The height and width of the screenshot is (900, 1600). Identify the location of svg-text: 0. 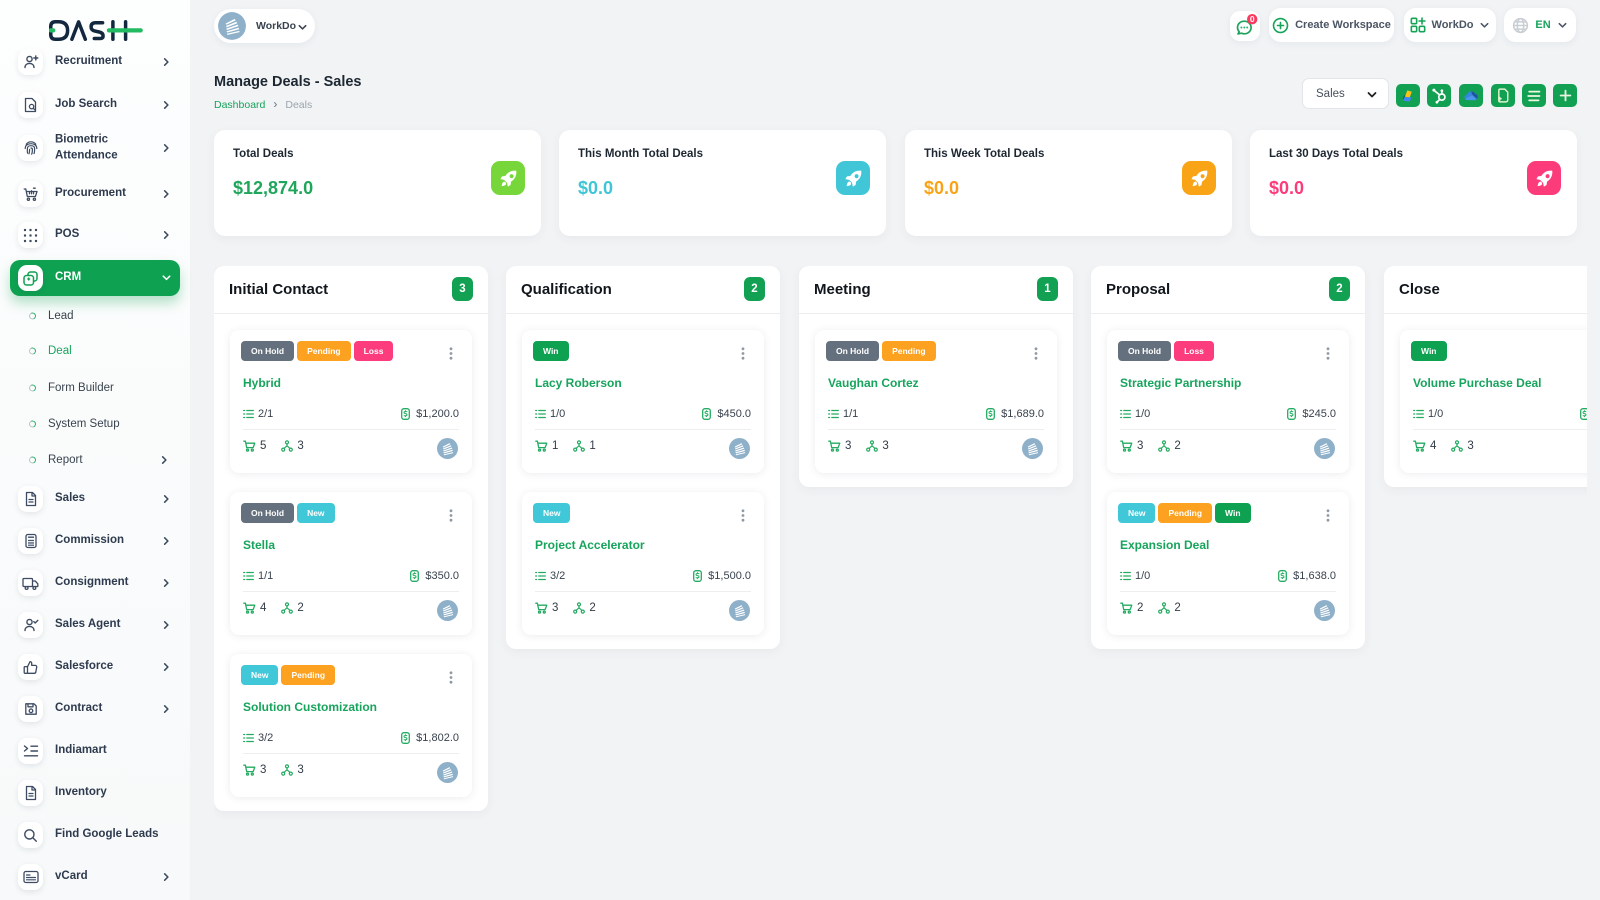
(1252, 19).